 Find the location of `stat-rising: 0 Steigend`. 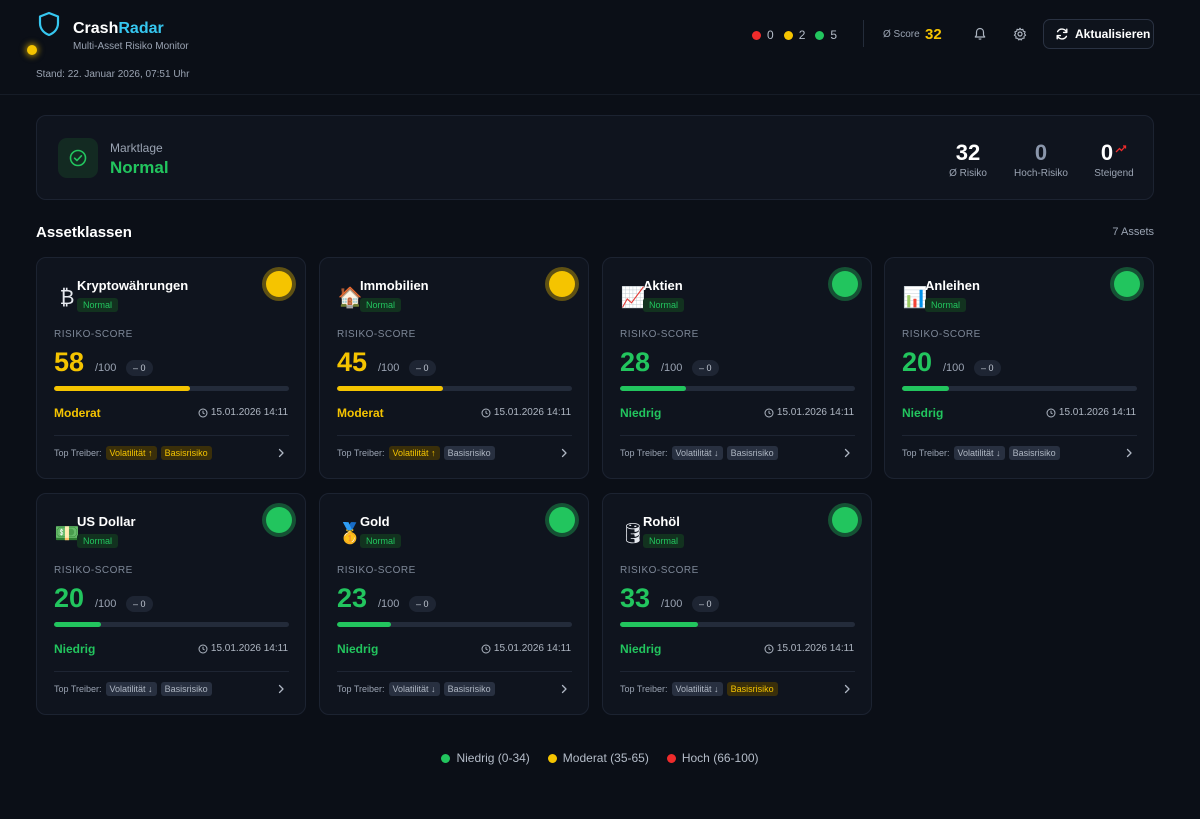

stat-rising: 0 Steigend is located at coordinates (1114, 159).